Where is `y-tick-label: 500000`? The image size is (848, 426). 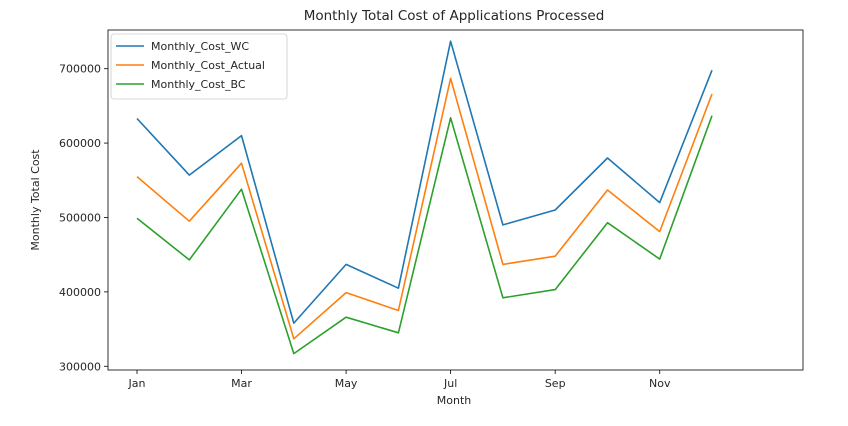 y-tick-label: 500000 is located at coordinates (80, 217).